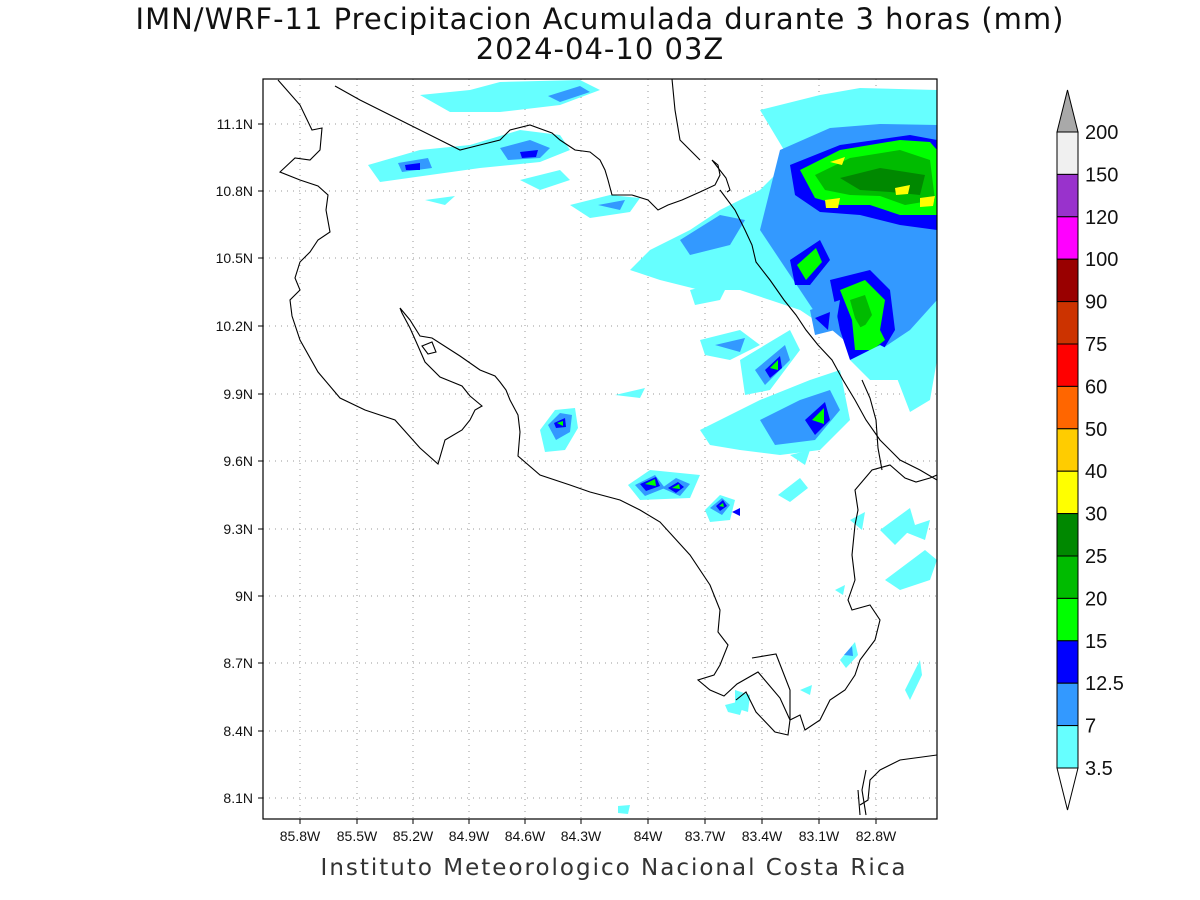 Image resolution: width=1200 pixels, height=900 pixels. Describe the element at coordinates (1101, 175) in the screenshot. I see `colorbar-label: 150` at that location.